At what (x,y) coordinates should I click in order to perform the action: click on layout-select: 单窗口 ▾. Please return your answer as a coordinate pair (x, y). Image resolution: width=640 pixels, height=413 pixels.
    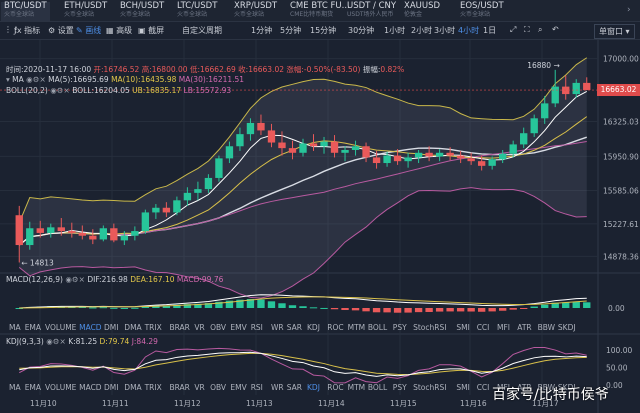
    Looking at the image, I should click on (614, 31).